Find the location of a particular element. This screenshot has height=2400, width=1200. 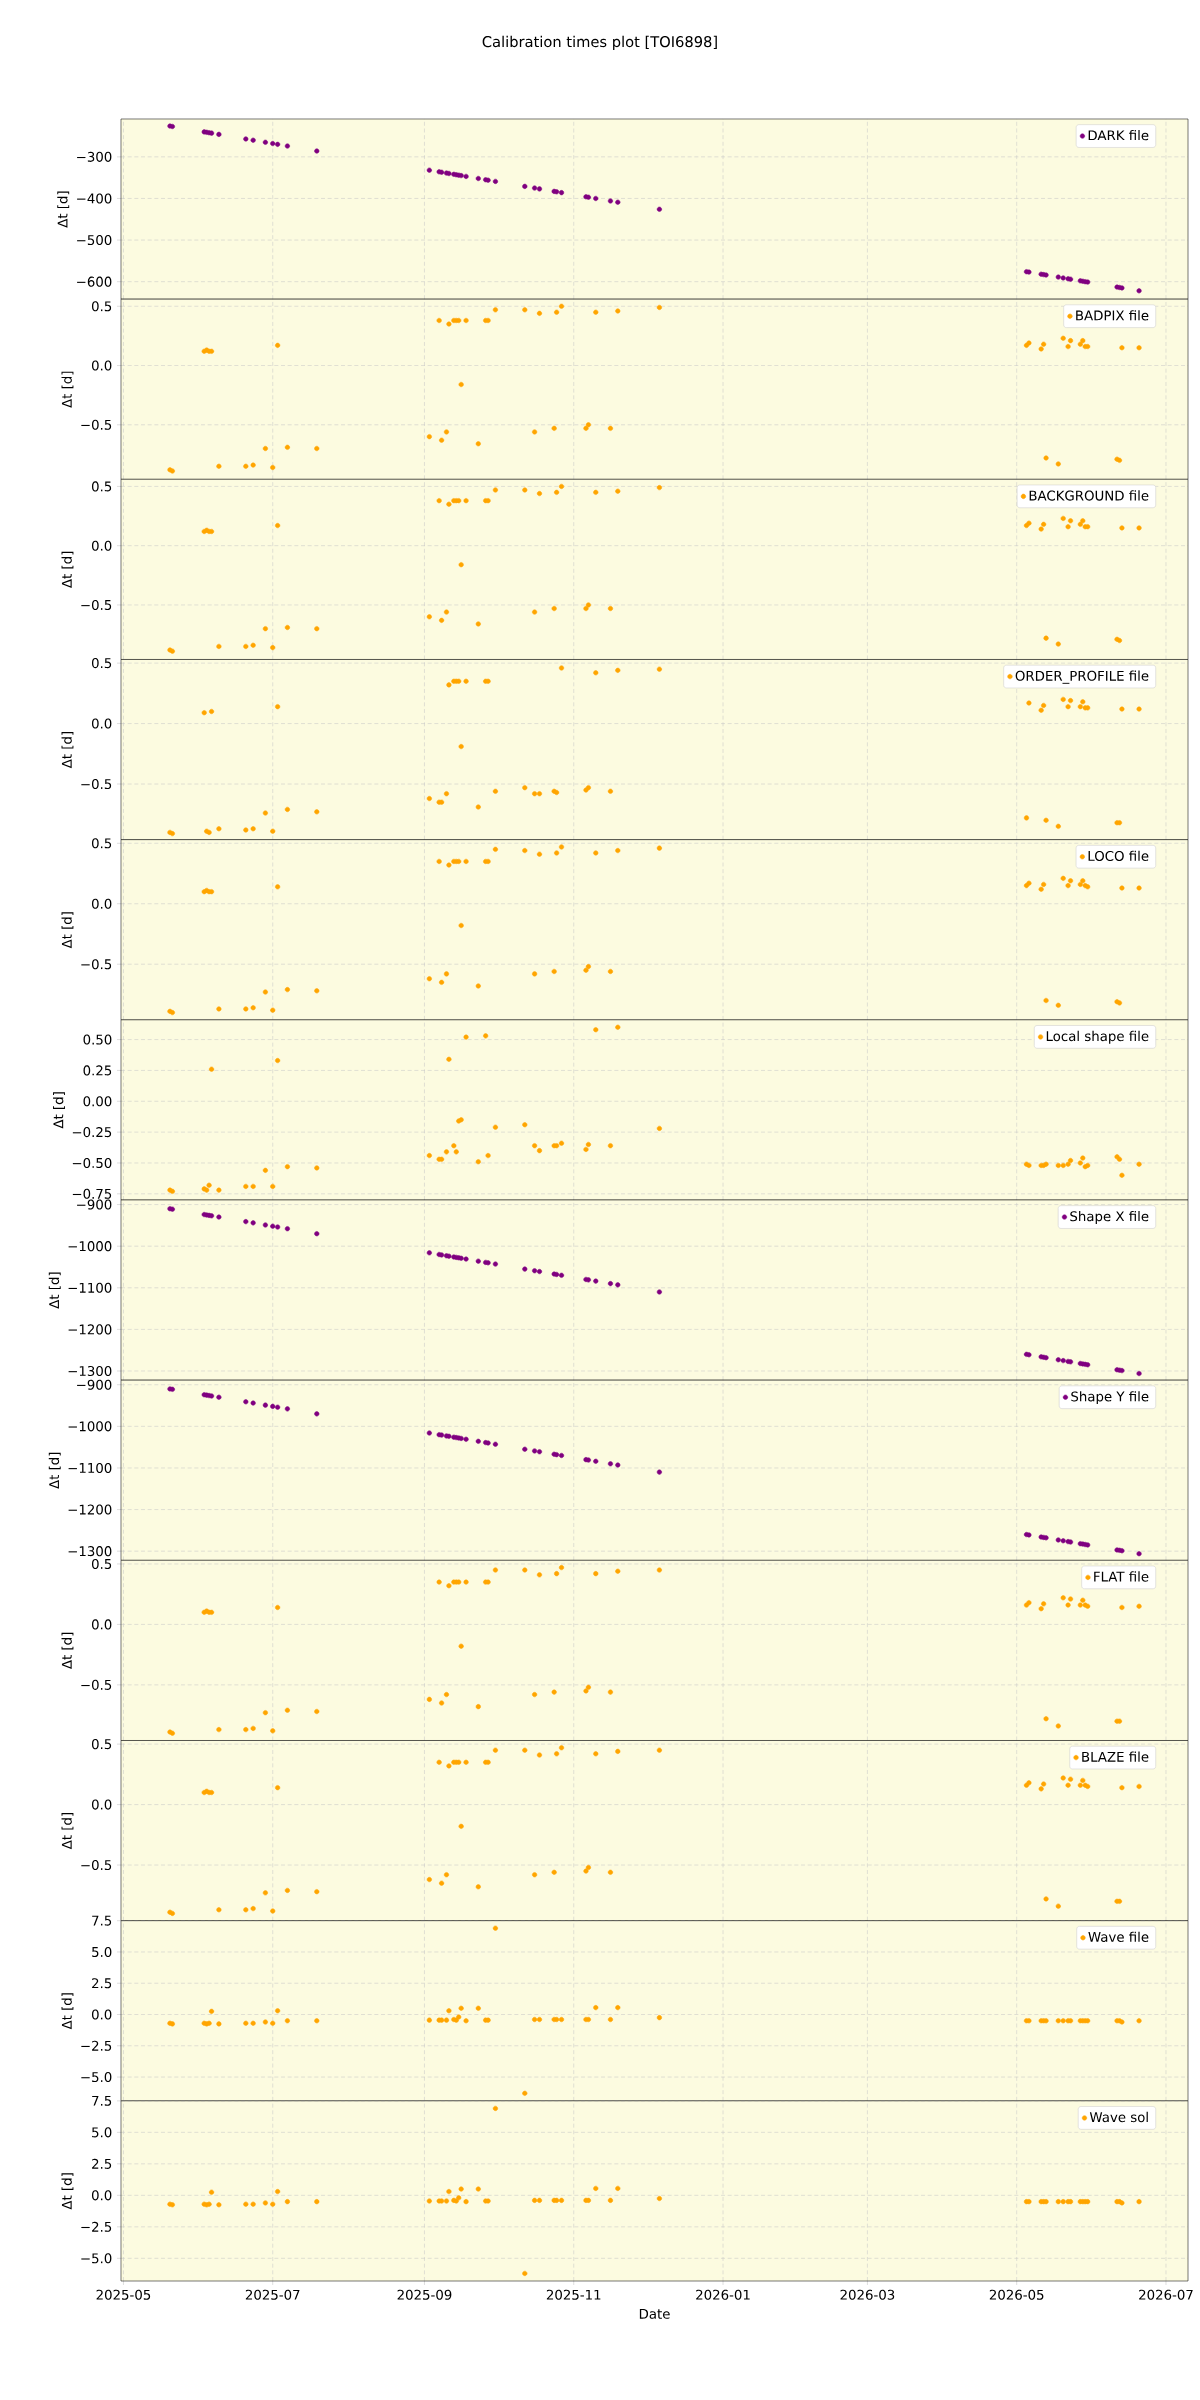

legend-label: BACKGROUND file is located at coordinates (1089, 495).